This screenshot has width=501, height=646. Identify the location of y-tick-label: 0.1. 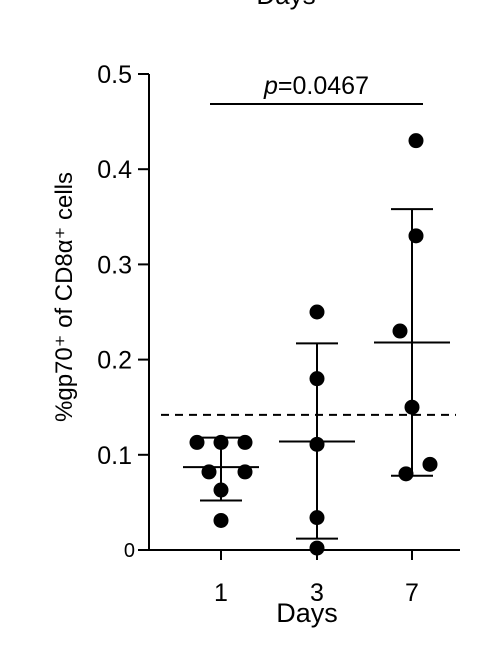
(114, 456).